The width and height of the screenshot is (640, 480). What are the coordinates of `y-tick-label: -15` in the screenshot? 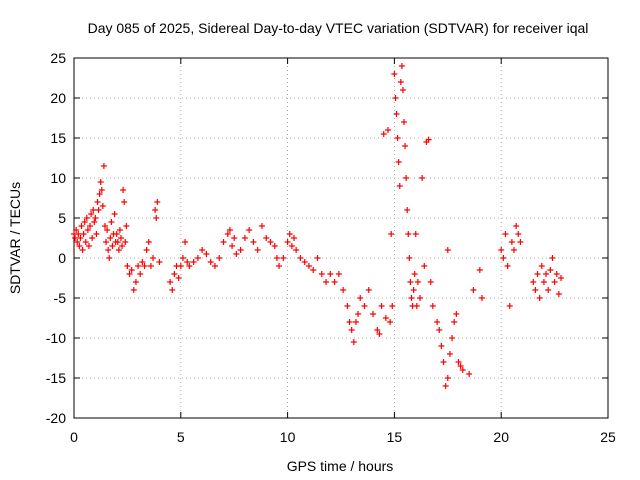 It's located at (56, 378).